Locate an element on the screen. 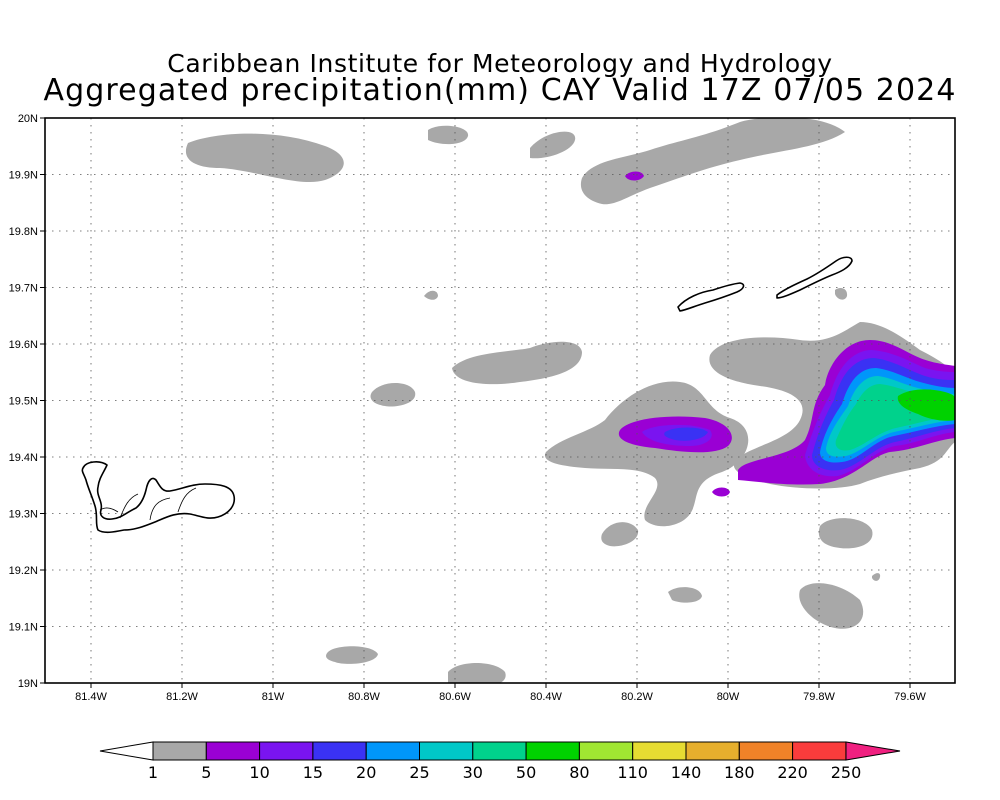 The height and width of the screenshot is (800, 1000). colorbar-label: 180 is located at coordinates (739, 772).